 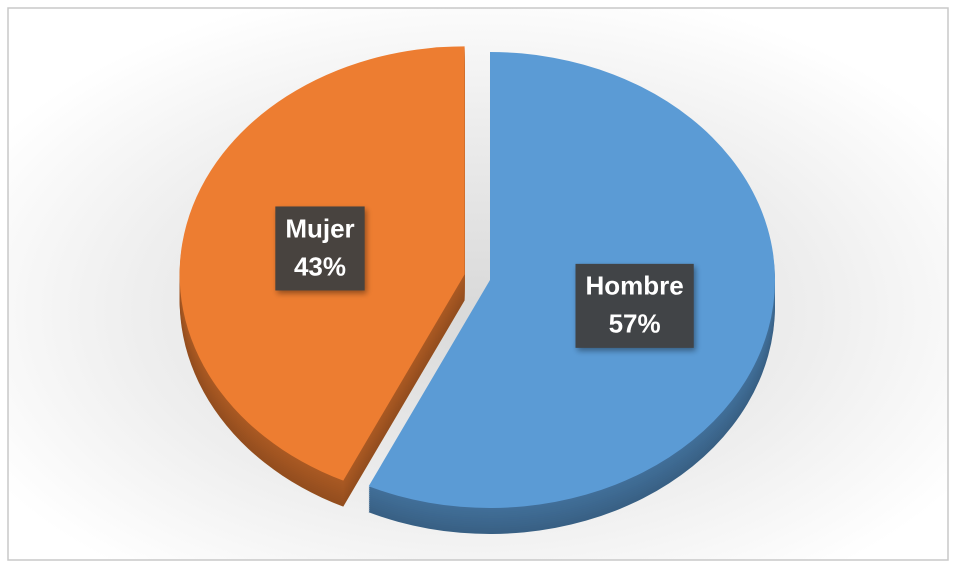 I want to click on data-label: Mujer 43%, so click(x=320, y=248).